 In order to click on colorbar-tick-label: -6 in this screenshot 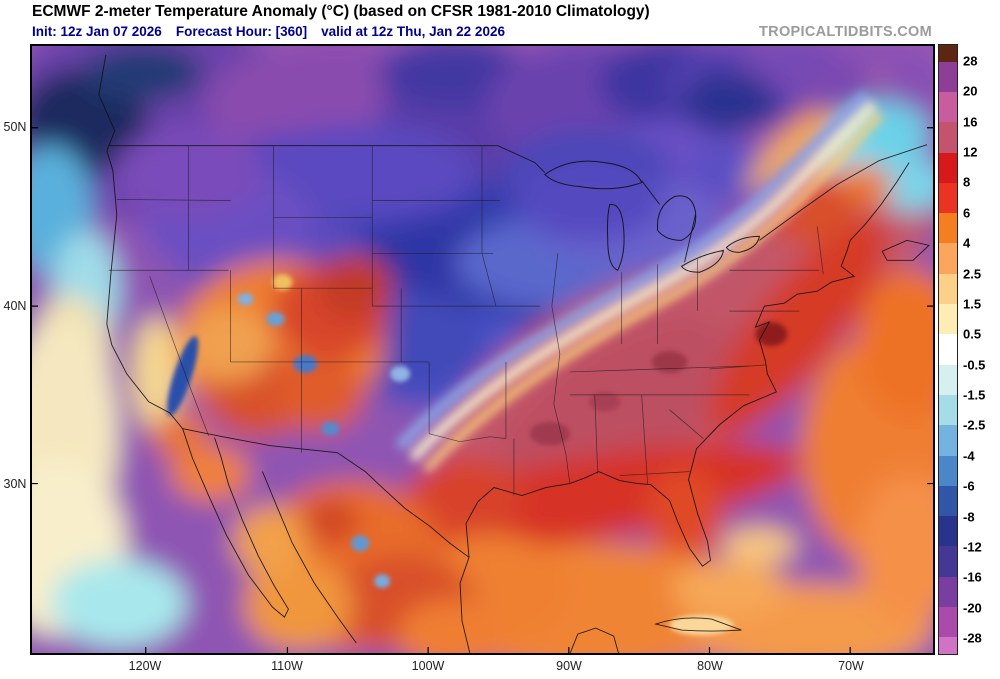, I will do `click(969, 486)`.